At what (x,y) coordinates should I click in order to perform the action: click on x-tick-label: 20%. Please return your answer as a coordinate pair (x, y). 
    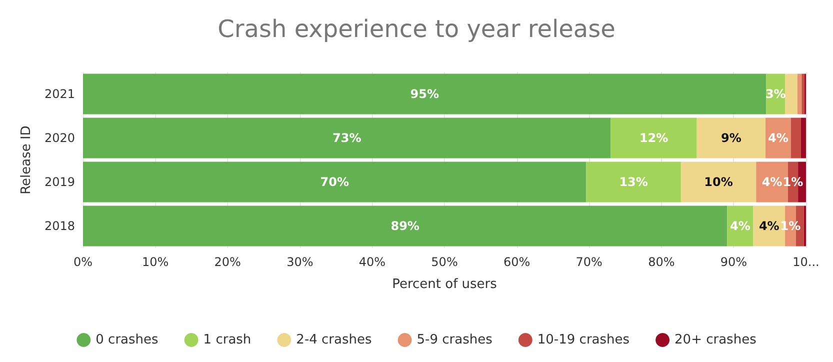
    Looking at the image, I should click on (227, 262).